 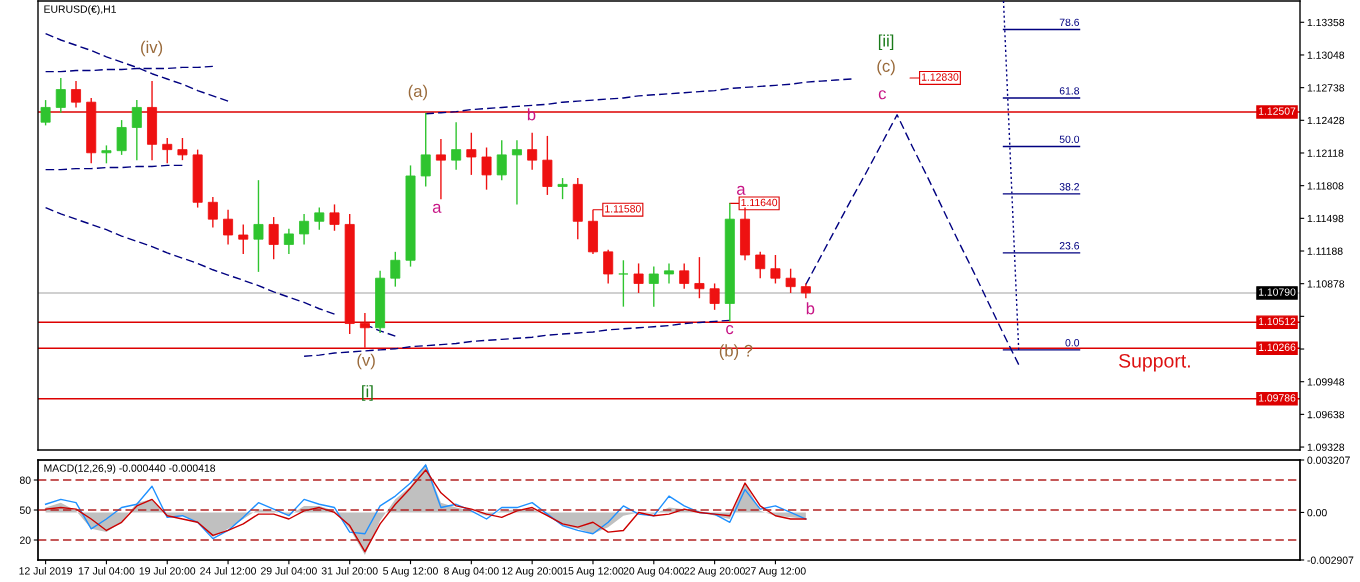 I want to click on ref-line-label: 1.12507, so click(x=1277, y=111).